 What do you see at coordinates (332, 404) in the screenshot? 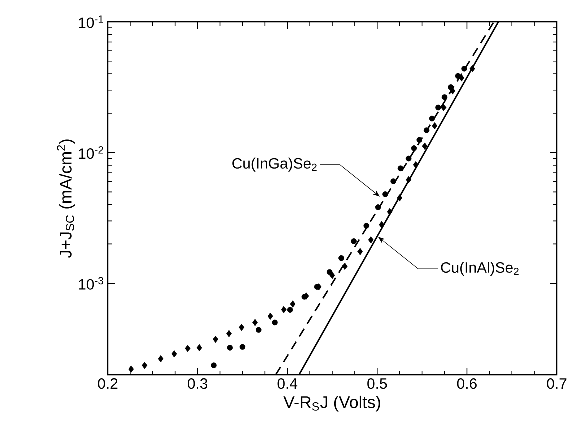
I see `x-axis-title: V-R$_{S}$J (Volts)` at bounding box center [332, 404].